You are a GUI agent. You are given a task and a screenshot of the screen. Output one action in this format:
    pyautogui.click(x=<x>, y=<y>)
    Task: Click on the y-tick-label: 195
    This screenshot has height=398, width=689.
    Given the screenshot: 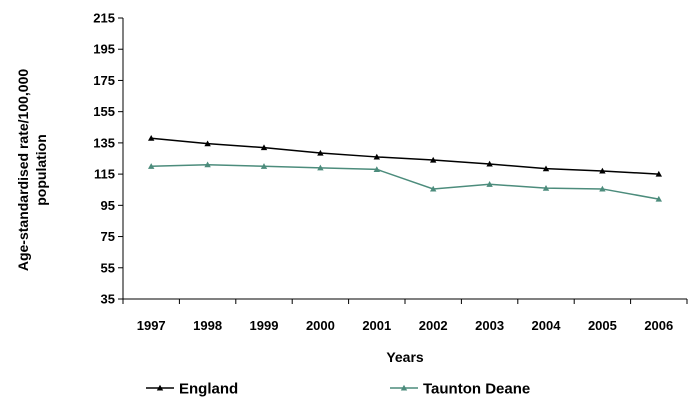 What is the action you would take?
    pyautogui.click(x=104, y=49)
    